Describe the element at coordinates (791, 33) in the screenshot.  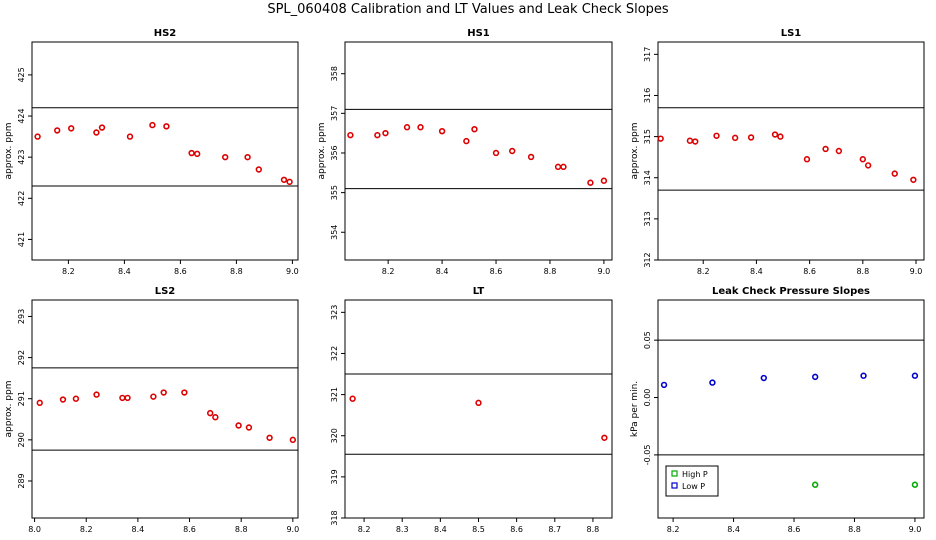
I see `panel-title: LS1` at that location.